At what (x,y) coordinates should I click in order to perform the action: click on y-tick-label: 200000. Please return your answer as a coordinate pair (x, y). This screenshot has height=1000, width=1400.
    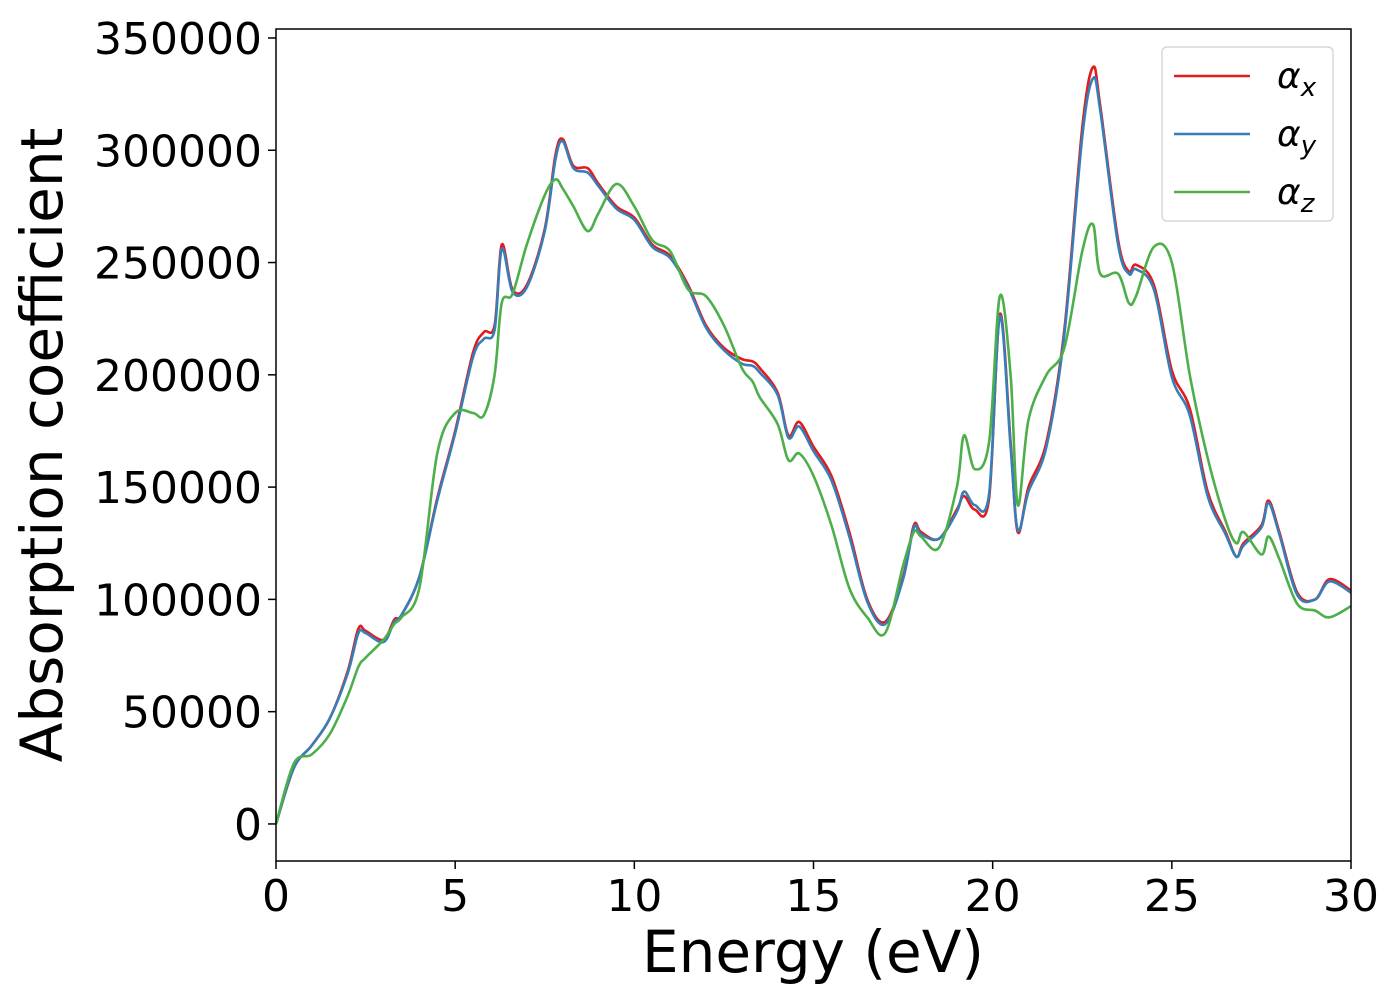
    Looking at the image, I should click on (178, 376).